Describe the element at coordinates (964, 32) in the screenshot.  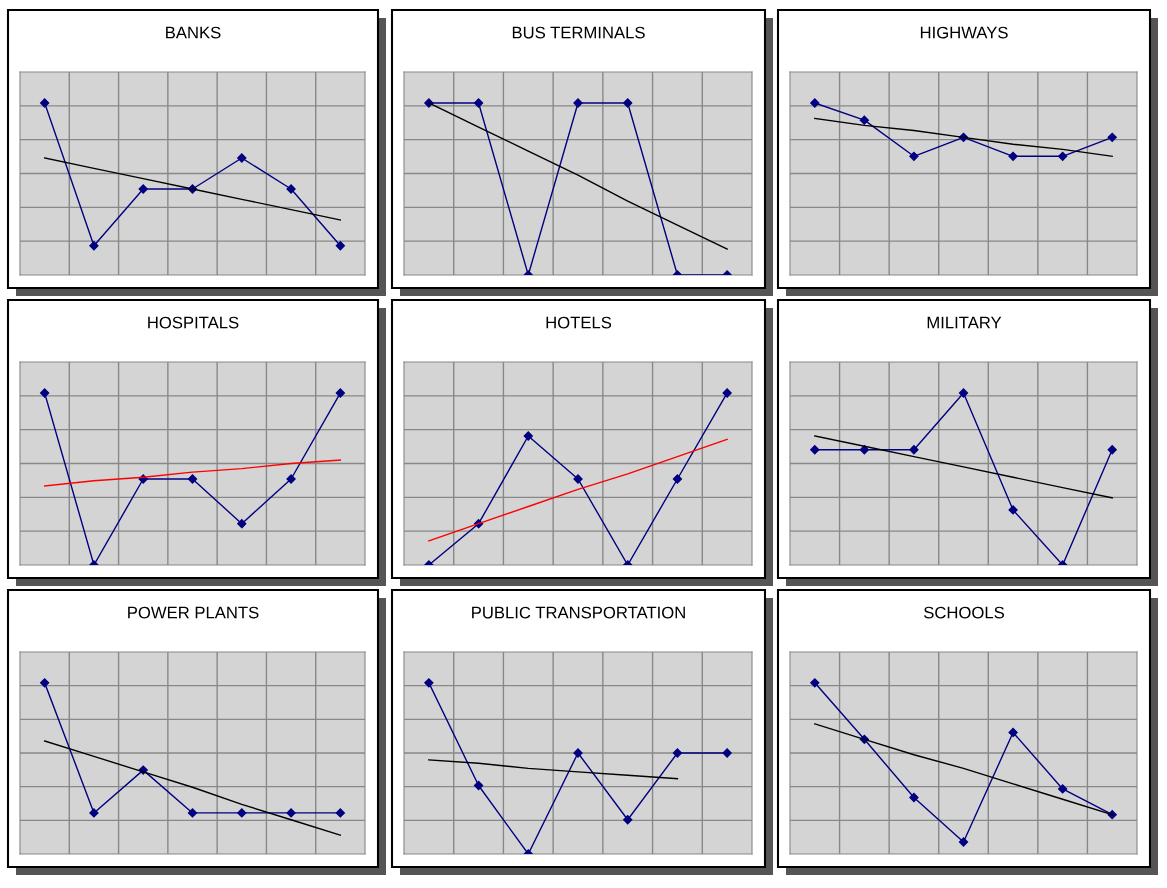
I see `chart-title: HIGHWAYS` at that location.